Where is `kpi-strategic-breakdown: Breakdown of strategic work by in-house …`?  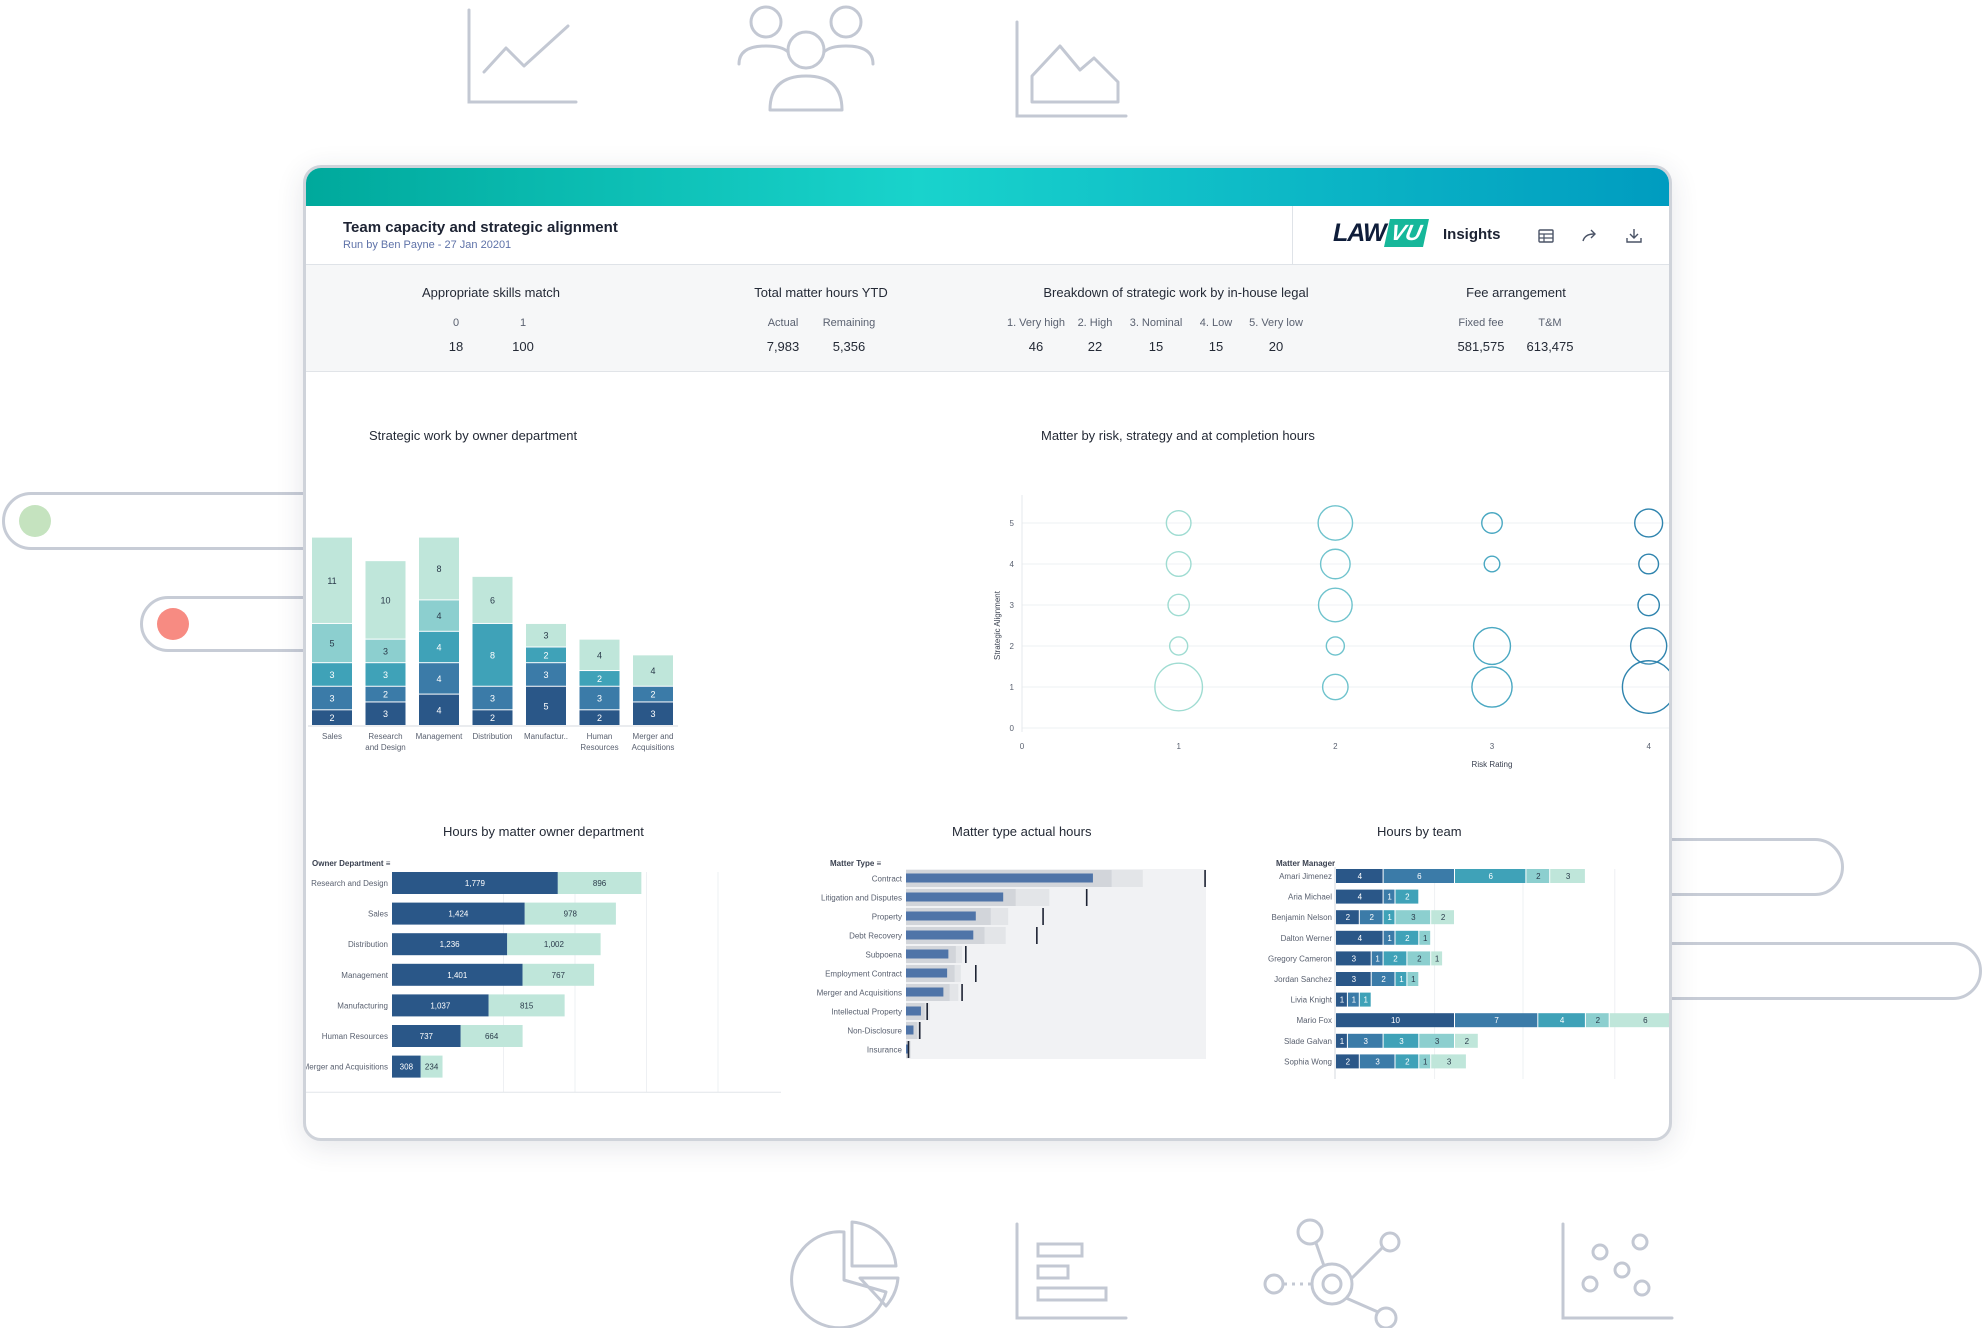 kpi-strategic-breakdown: Breakdown of strategic work by in-house … is located at coordinates (1176, 318).